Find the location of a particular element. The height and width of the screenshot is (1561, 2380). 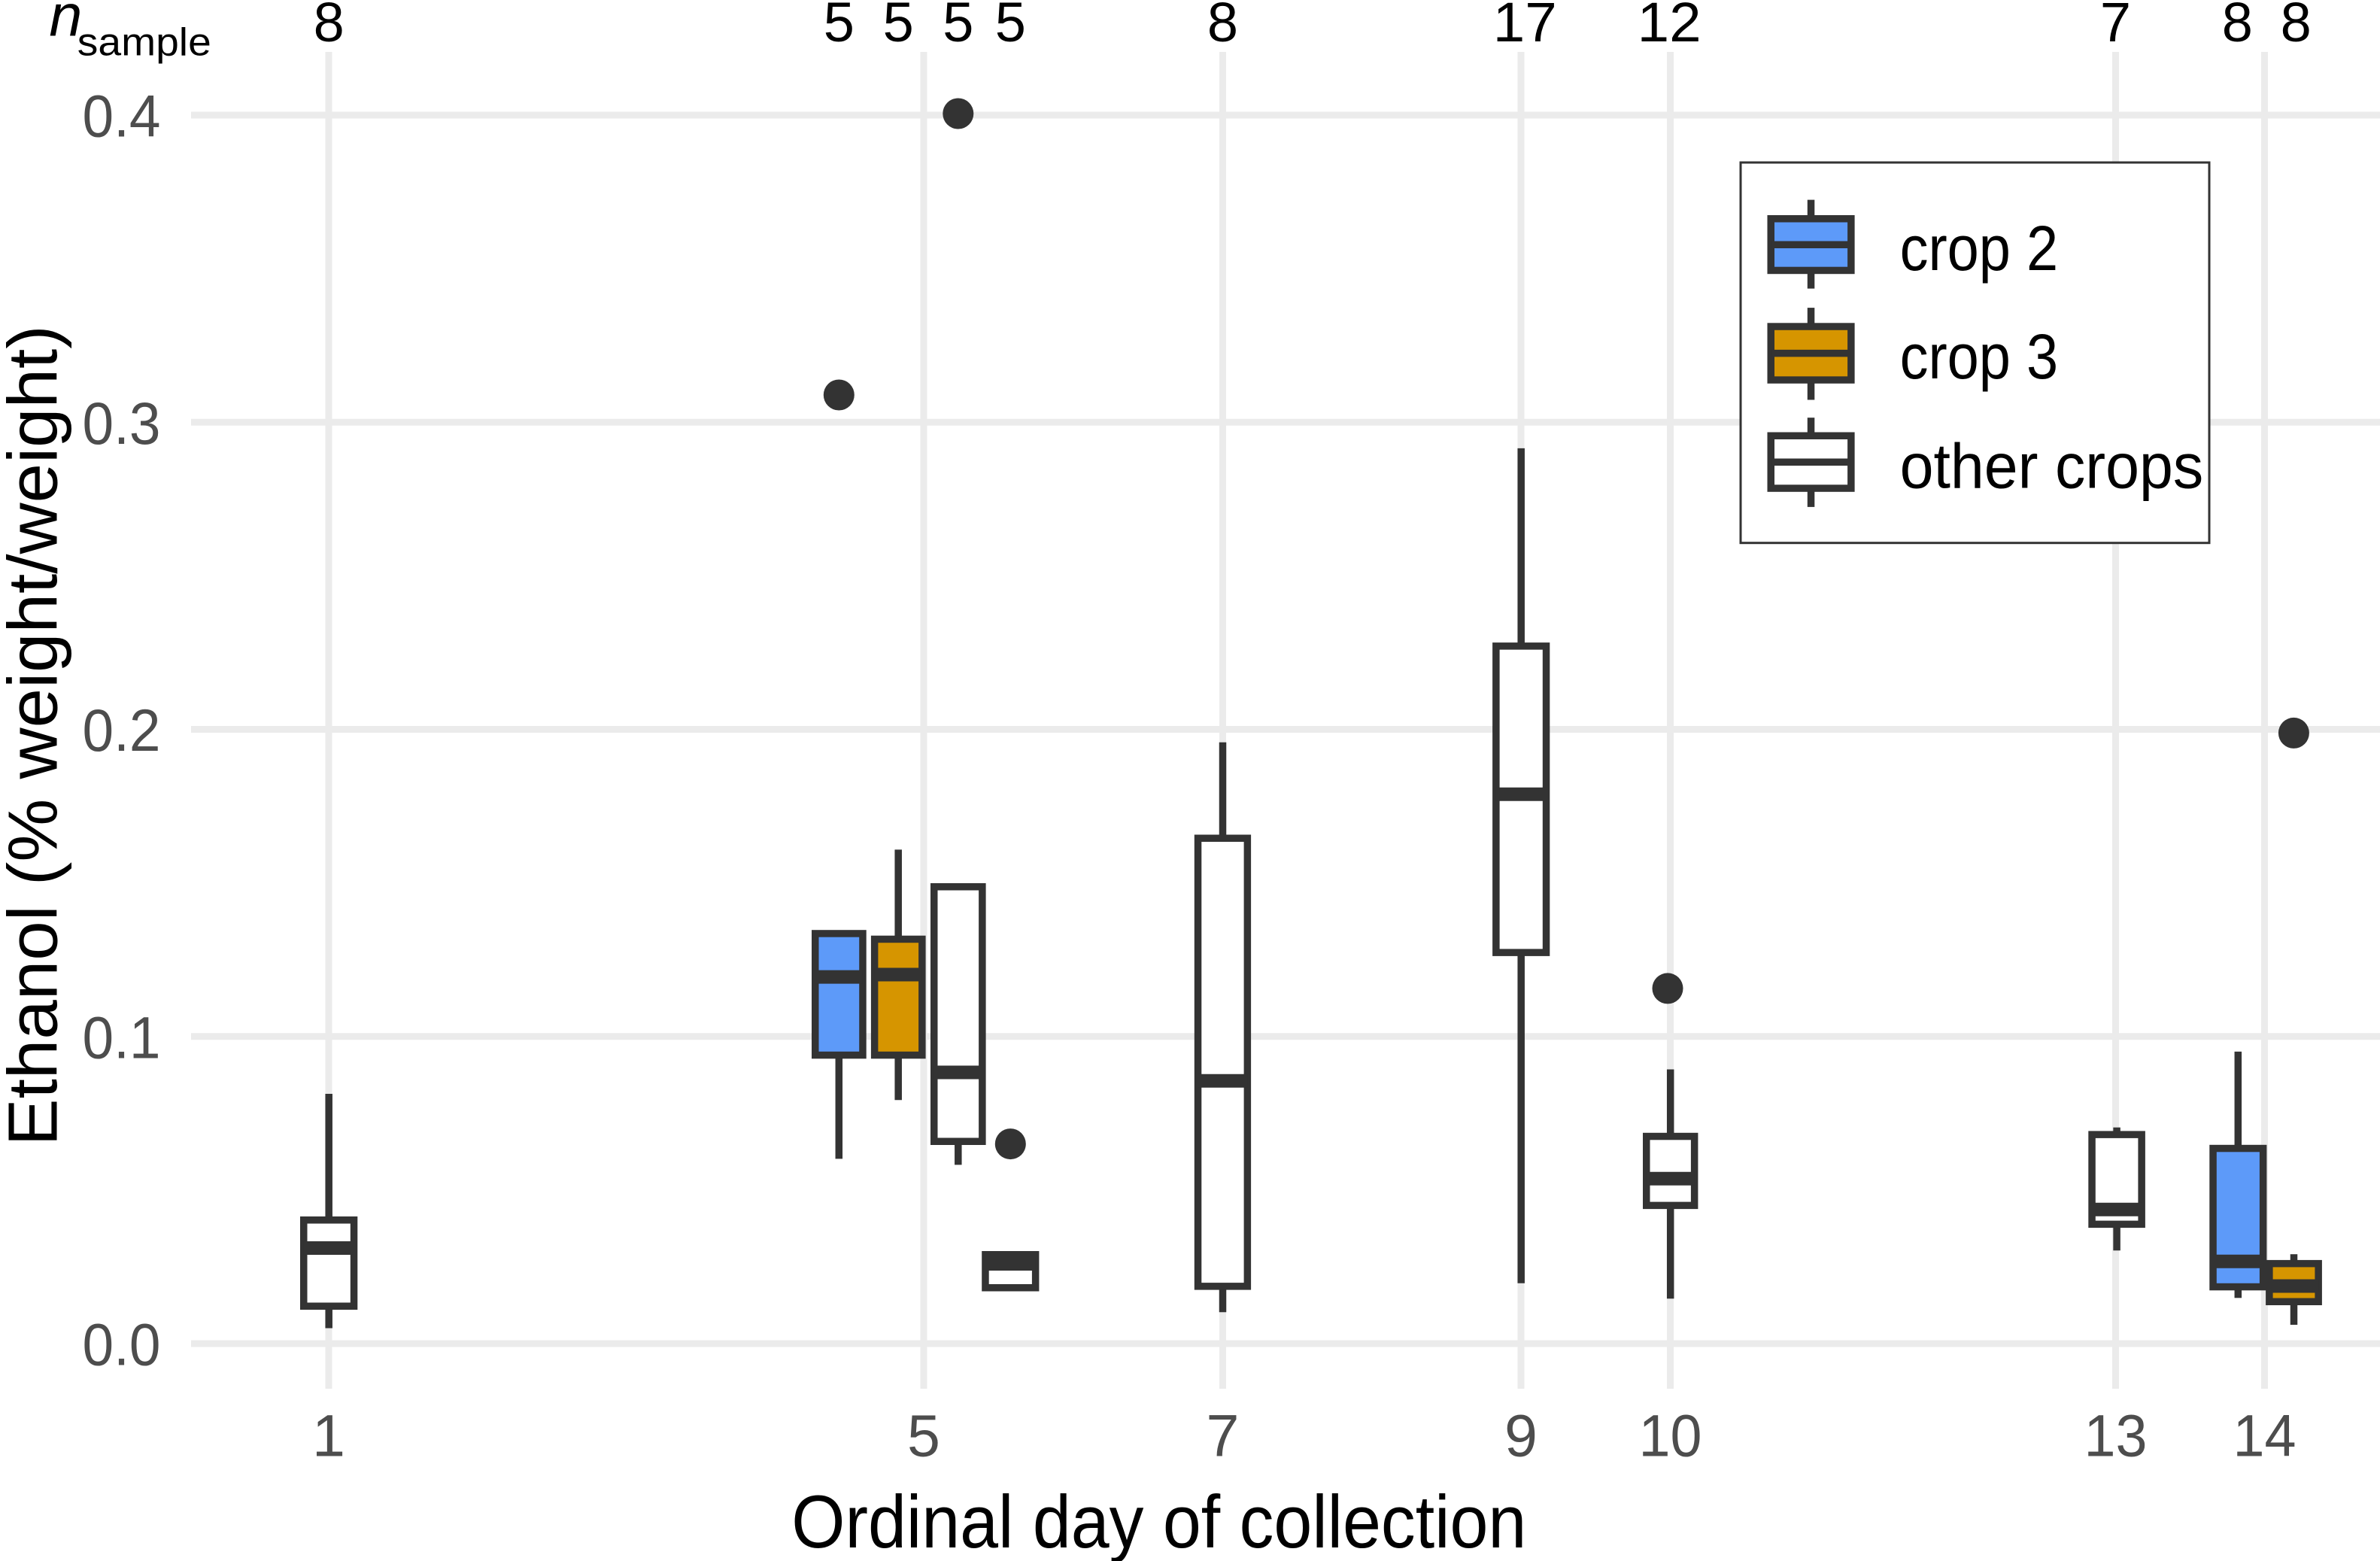

svg-text: sample is located at coordinates (144, 43).